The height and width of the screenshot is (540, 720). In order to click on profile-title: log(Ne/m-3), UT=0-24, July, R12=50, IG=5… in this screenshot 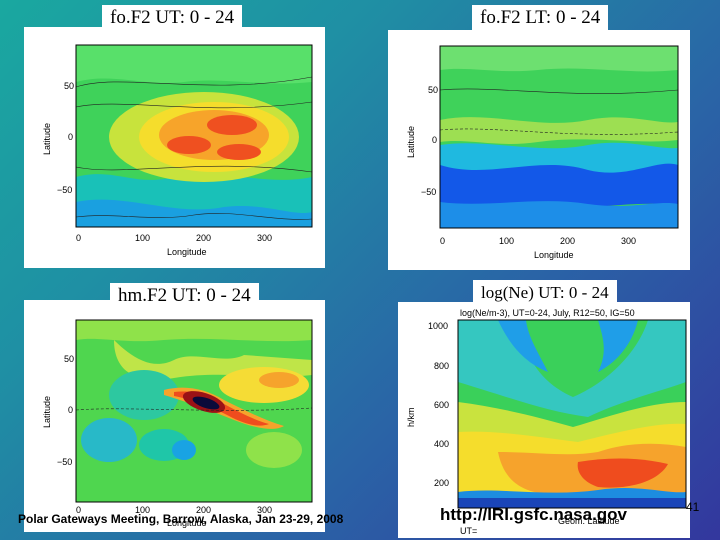, I will do `click(547, 313)`.